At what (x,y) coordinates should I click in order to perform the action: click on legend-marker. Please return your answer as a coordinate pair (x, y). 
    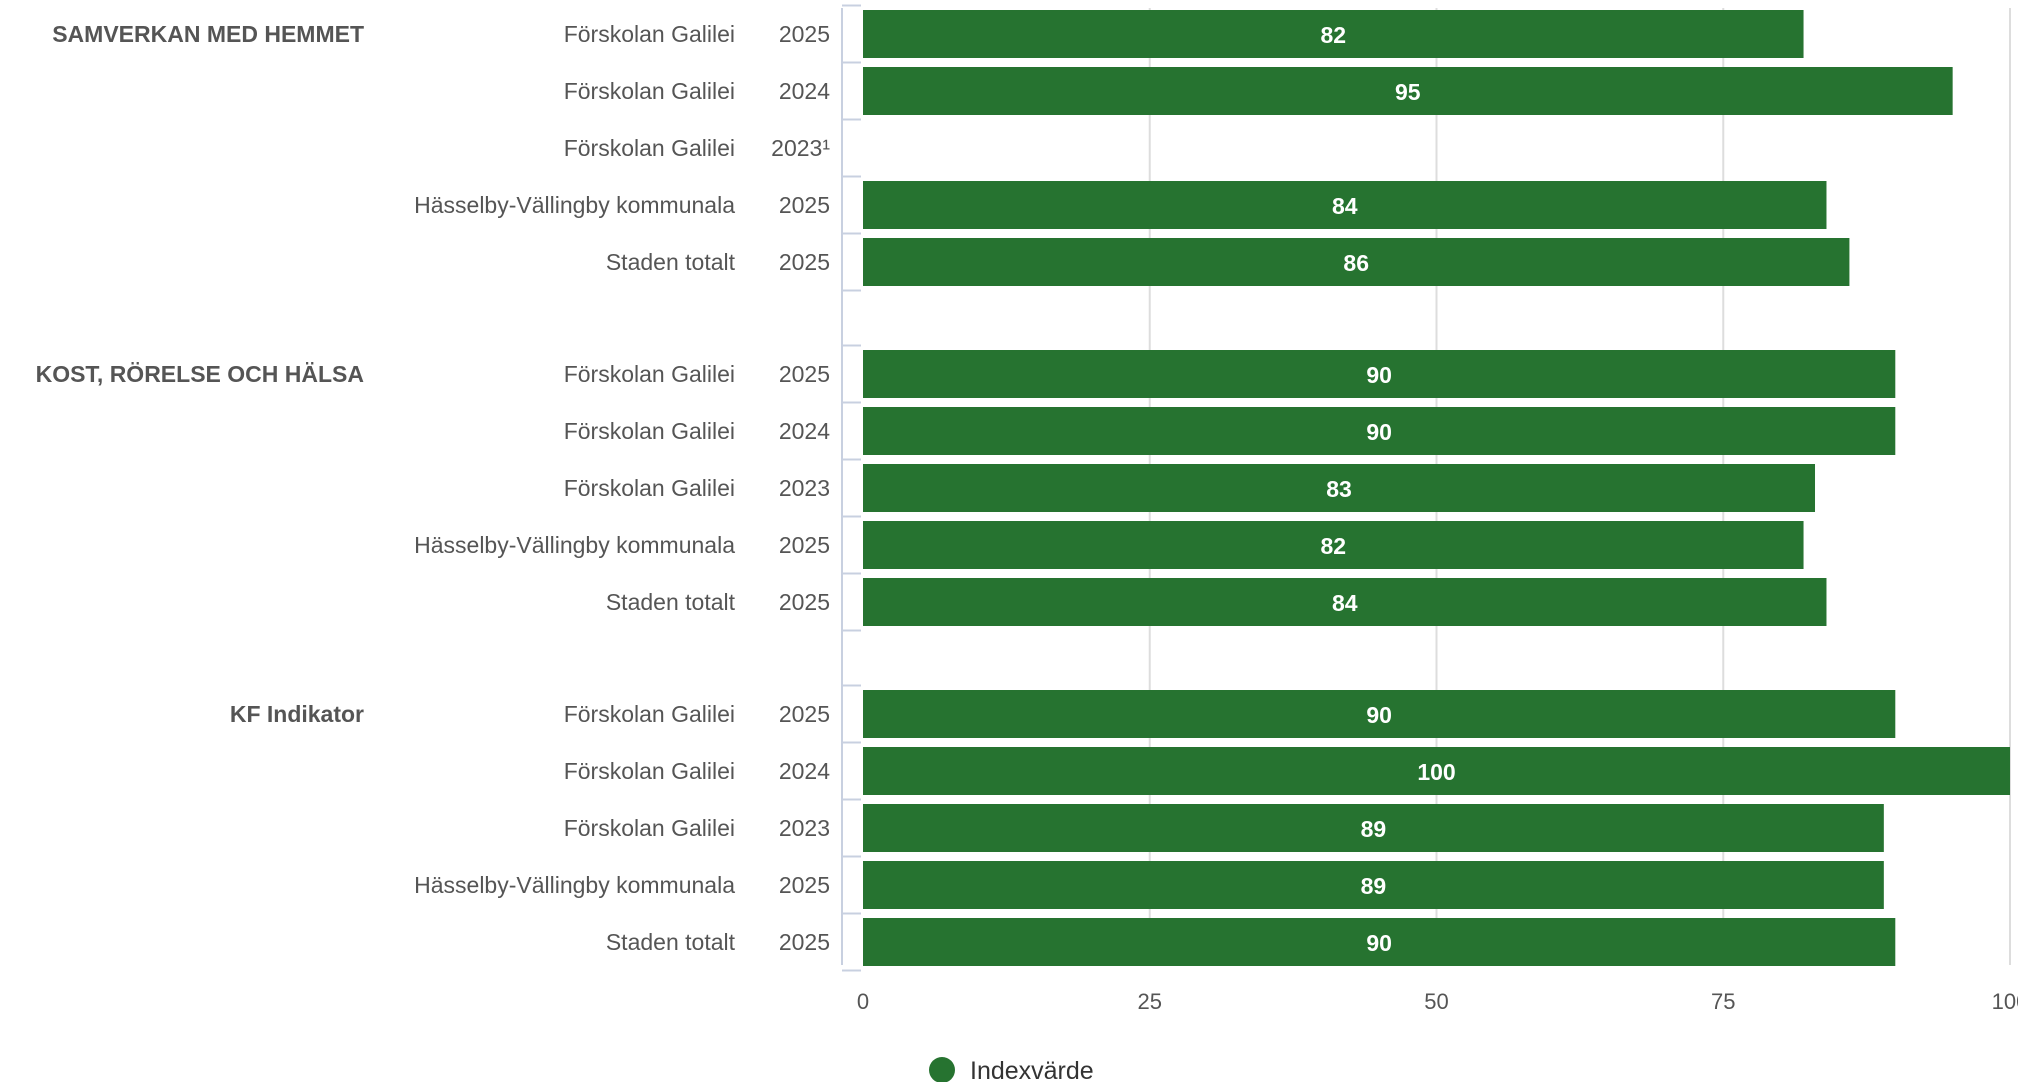
    Looking at the image, I should click on (942, 1069).